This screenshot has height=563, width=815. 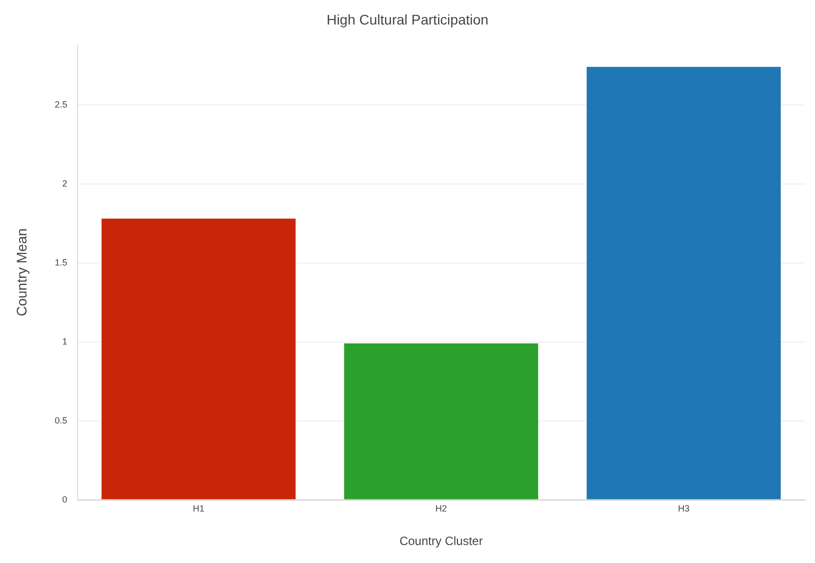 What do you see at coordinates (61, 104) in the screenshot?
I see `y-tick-label: 2.5` at bounding box center [61, 104].